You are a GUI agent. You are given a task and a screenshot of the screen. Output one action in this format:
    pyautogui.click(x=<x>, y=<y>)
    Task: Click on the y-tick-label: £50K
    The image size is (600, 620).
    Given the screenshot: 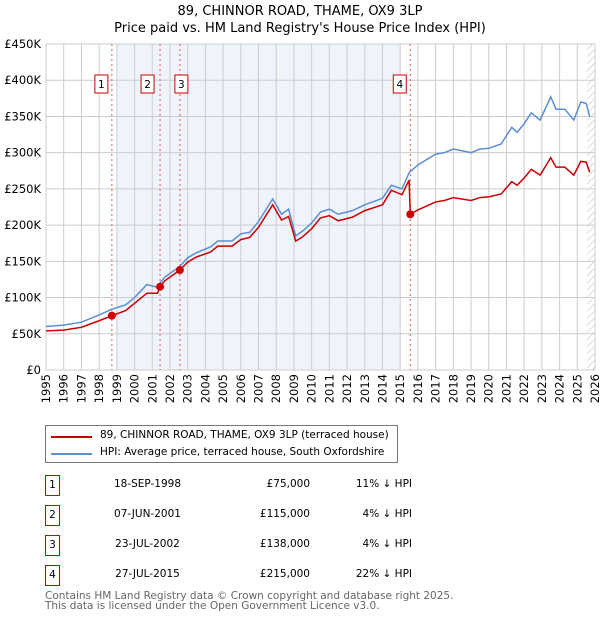 What is the action you would take?
    pyautogui.click(x=27, y=334)
    